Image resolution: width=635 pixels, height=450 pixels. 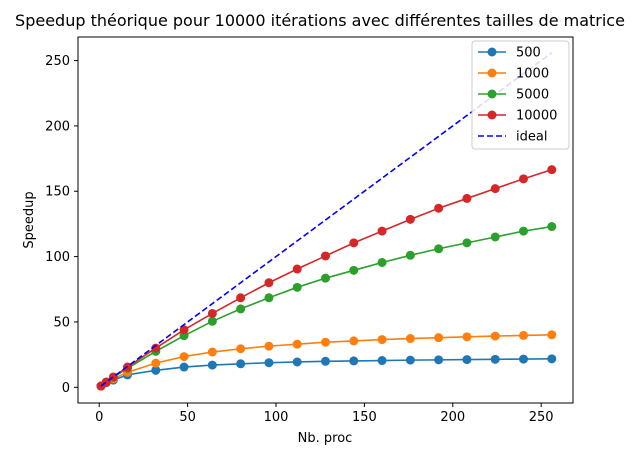 I want to click on legend-label-10000: 10000, so click(x=536, y=116).